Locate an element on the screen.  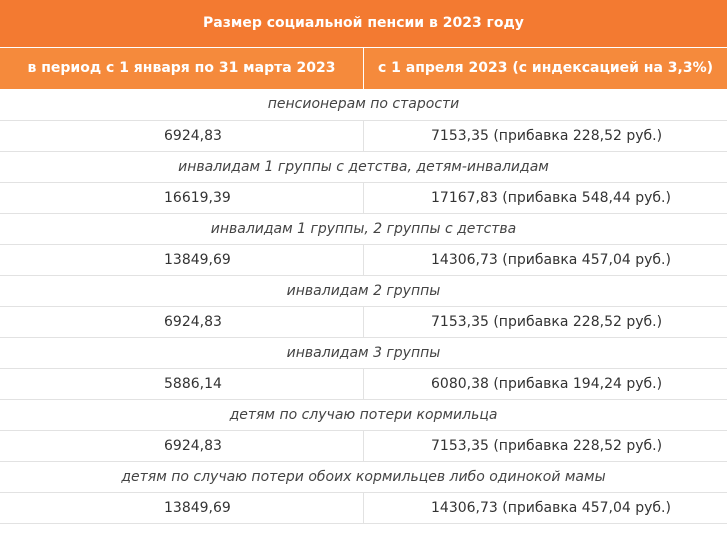
category-row: инвалидам 3 группы is located at coordinates (363, 353).